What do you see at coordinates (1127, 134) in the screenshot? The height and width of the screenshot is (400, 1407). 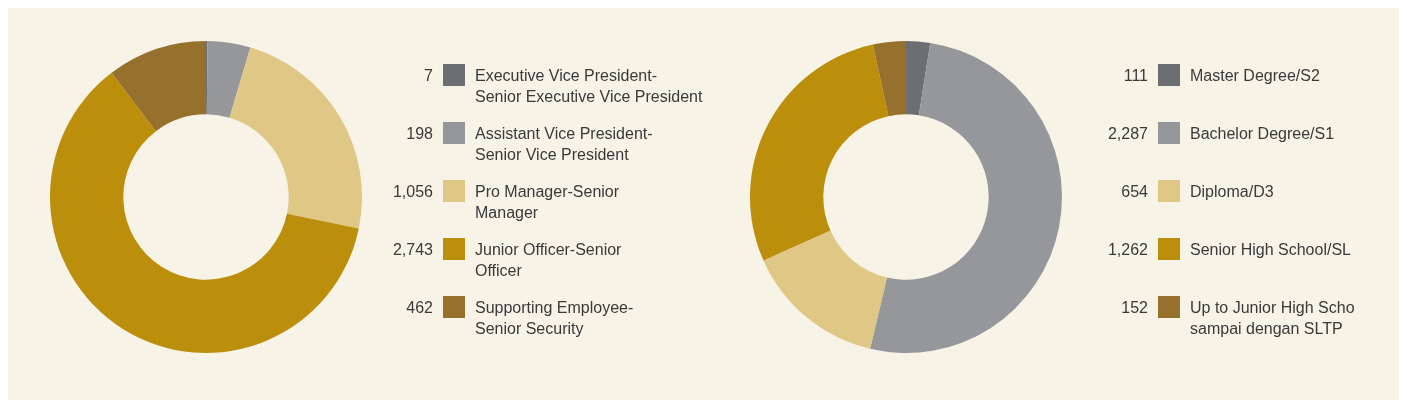 I see `data-label: 2,287` at bounding box center [1127, 134].